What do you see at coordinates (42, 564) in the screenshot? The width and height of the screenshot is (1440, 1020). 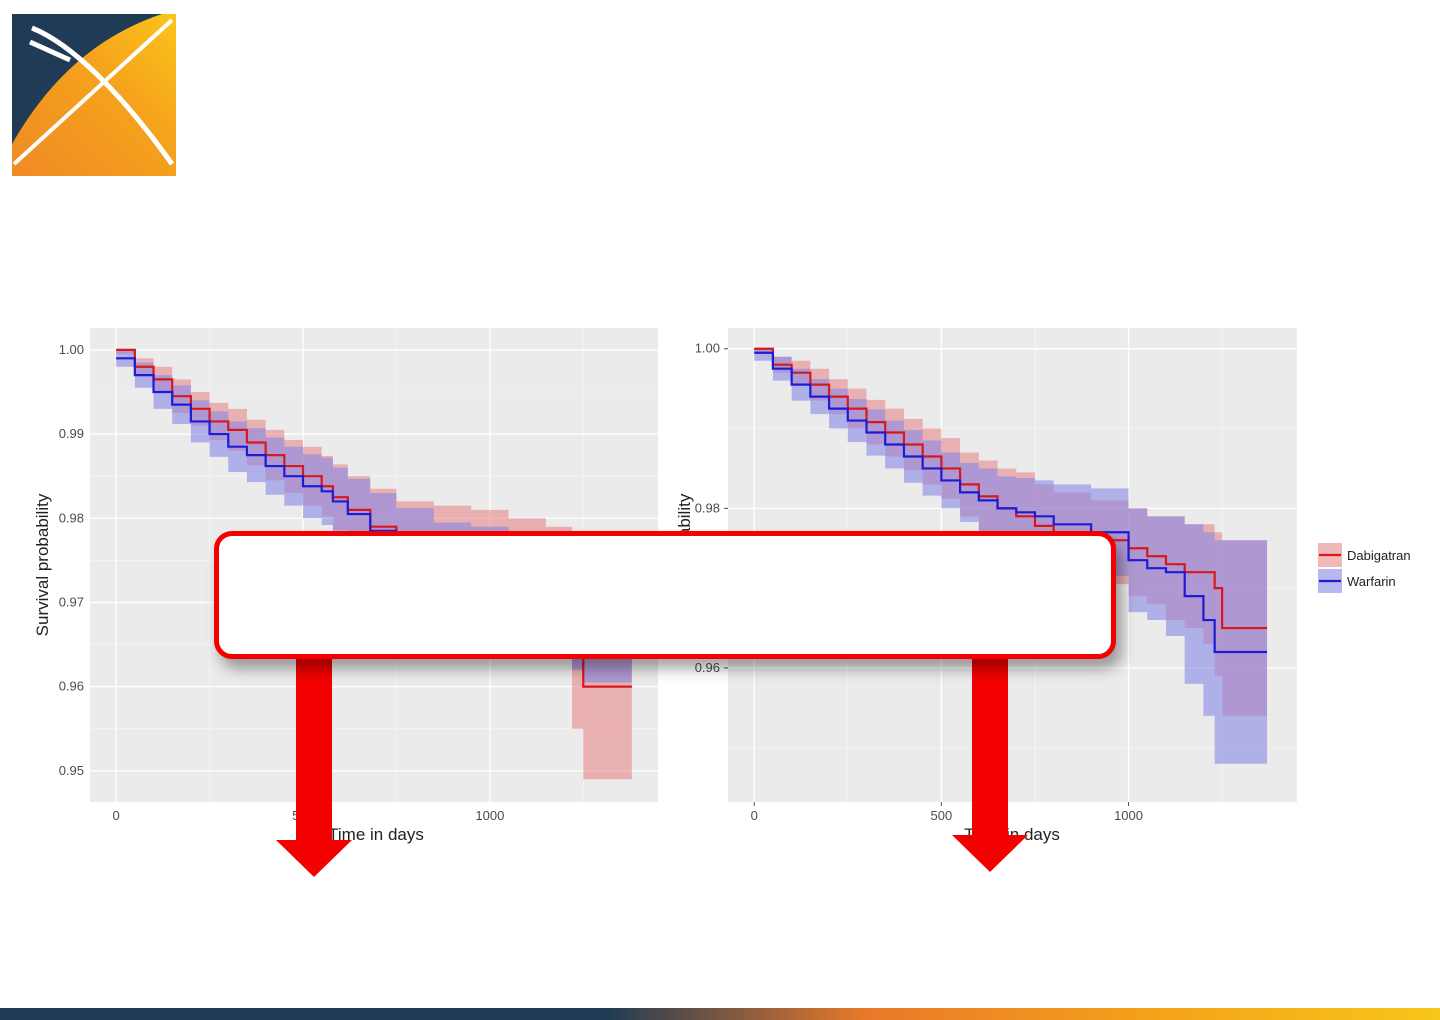 I see `y-axis-title: Survival probability` at bounding box center [42, 564].